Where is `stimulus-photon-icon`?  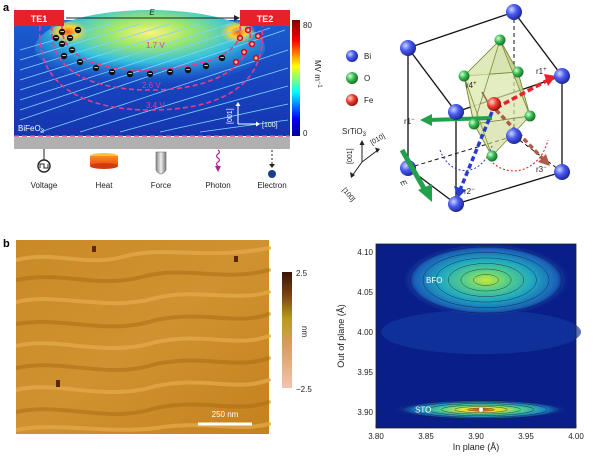
stimulus-photon-icon is located at coordinates (218, 160).